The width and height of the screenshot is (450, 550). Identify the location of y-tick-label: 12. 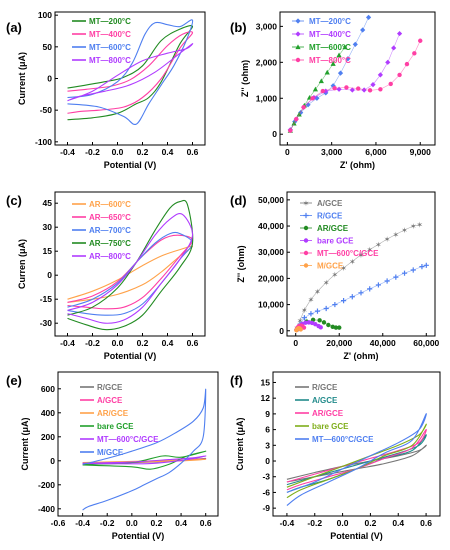
(266, 398).